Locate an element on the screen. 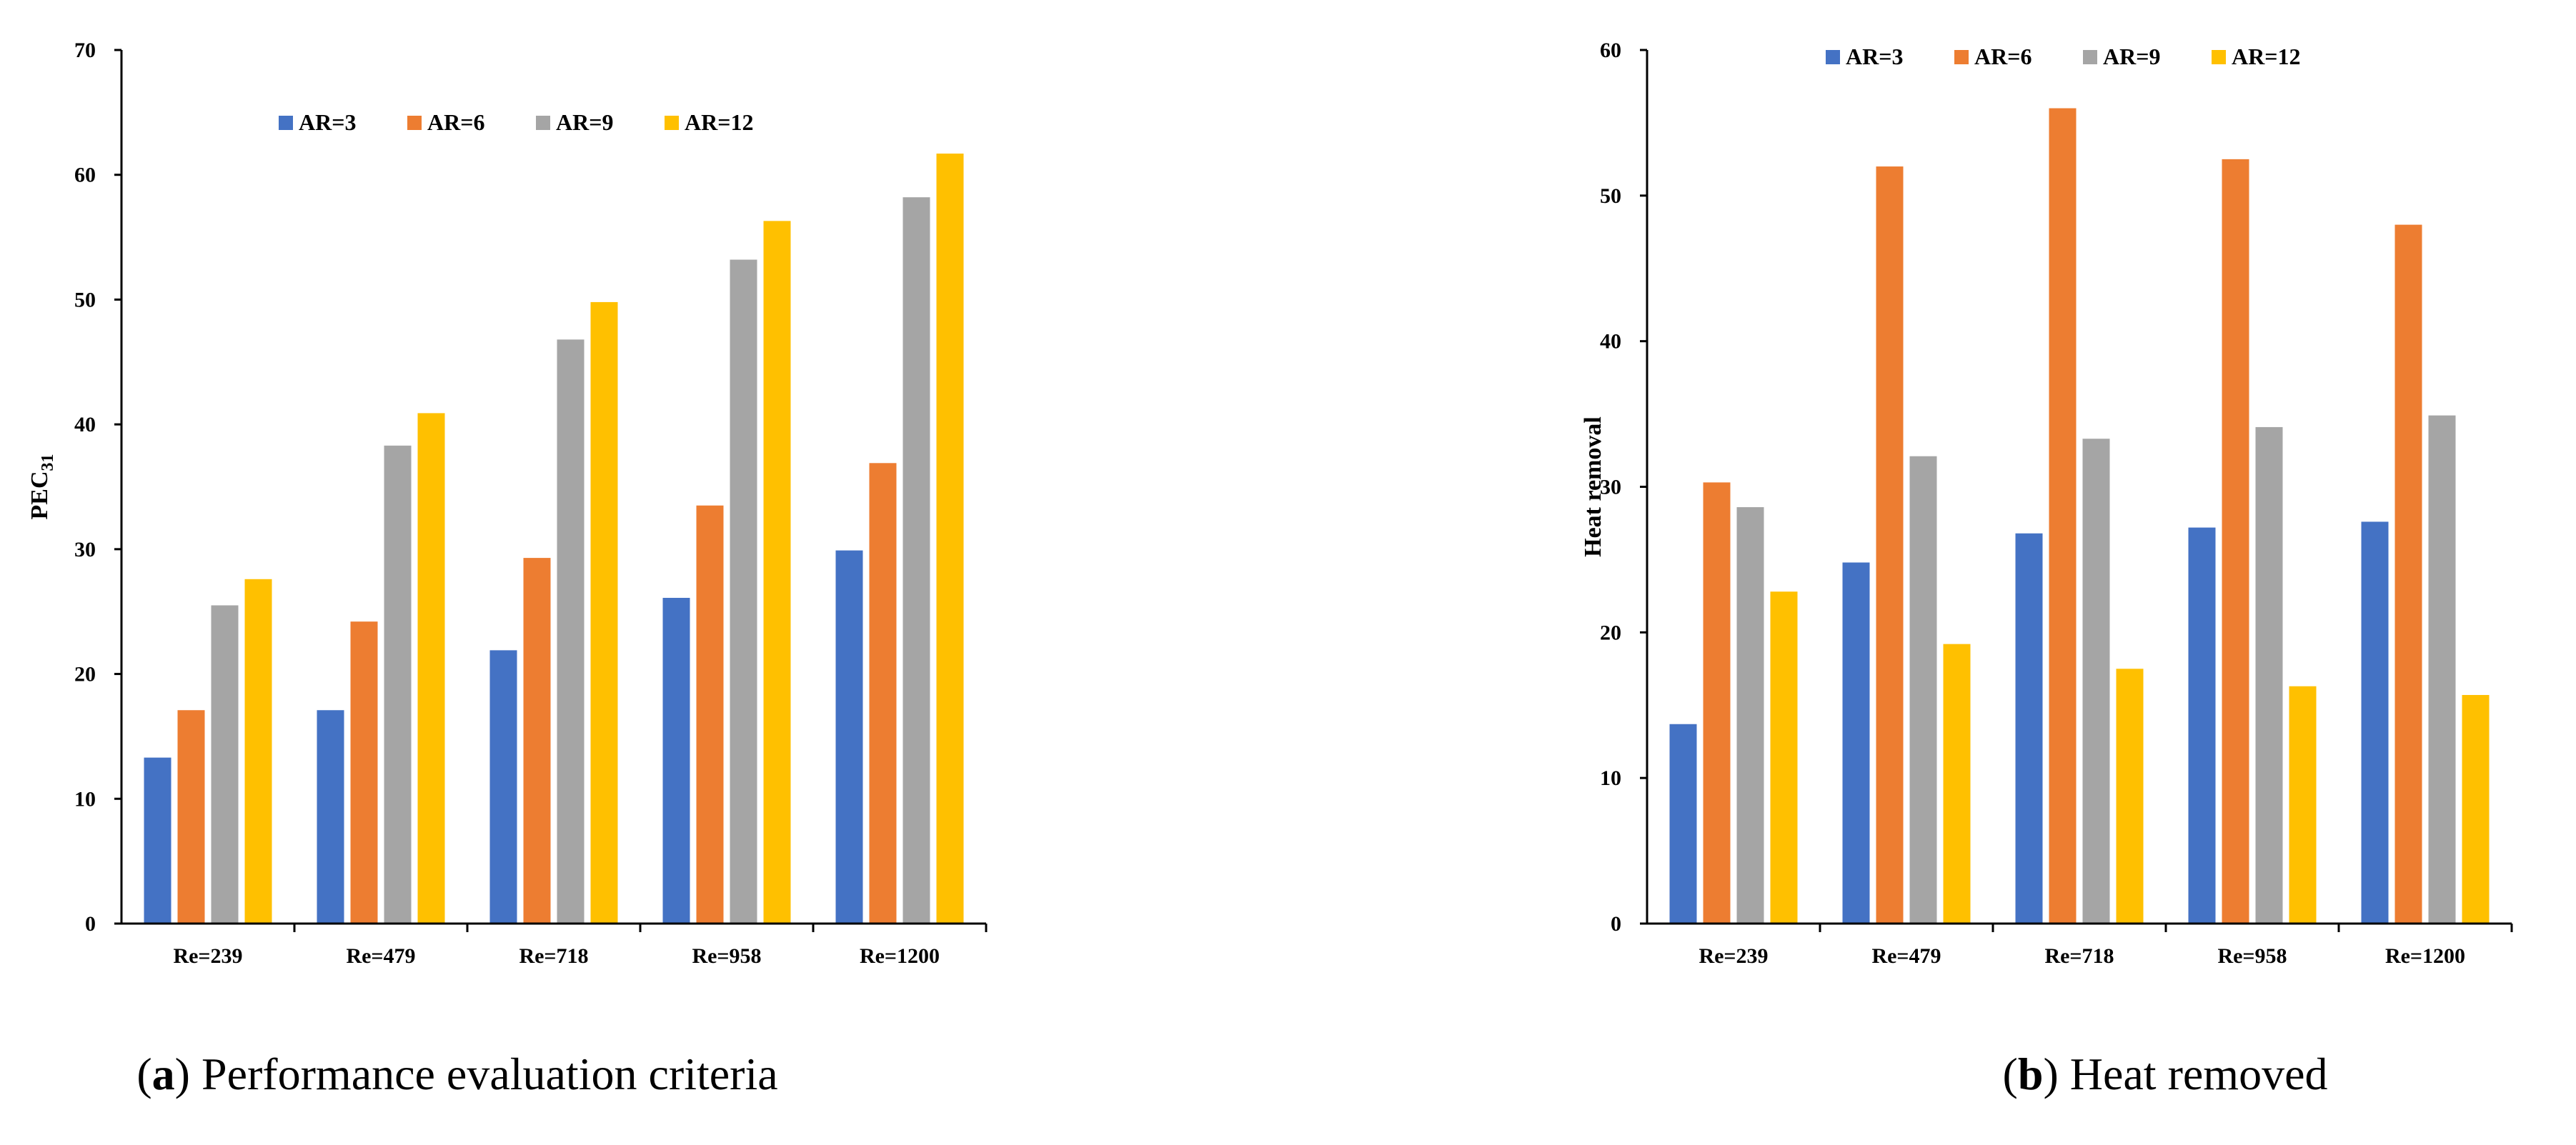 This screenshot has width=2576, height=1145. chart-a-y-tick-label: 40 is located at coordinates (85, 424).